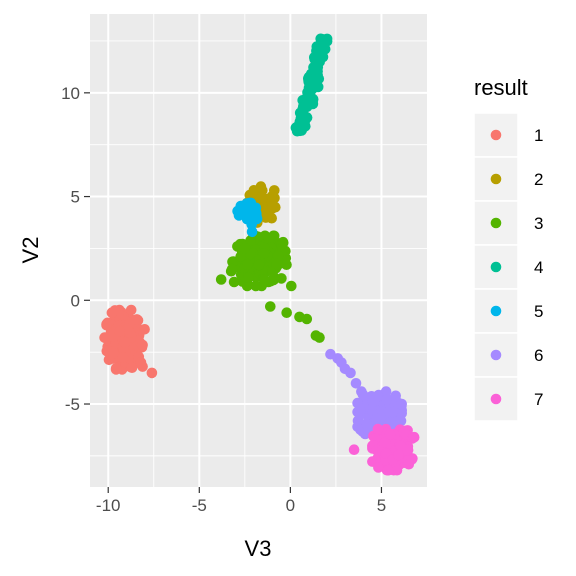  What do you see at coordinates (538, 399) in the screenshot?
I see `legend-label-7: 7` at bounding box center [538, 399].